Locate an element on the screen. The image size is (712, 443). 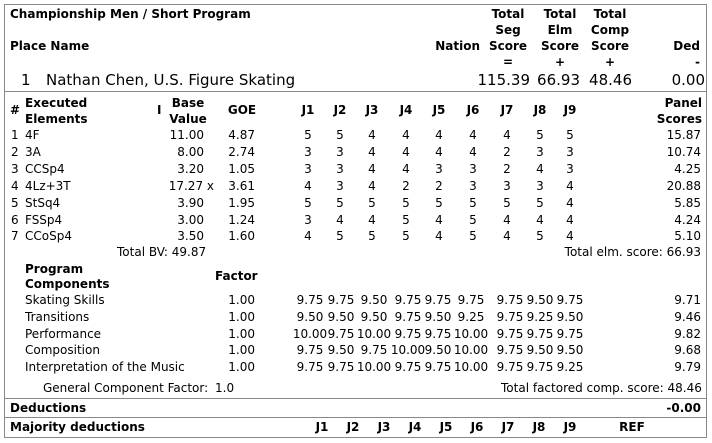
element-num: 2 is located at coordinates (15, 151).